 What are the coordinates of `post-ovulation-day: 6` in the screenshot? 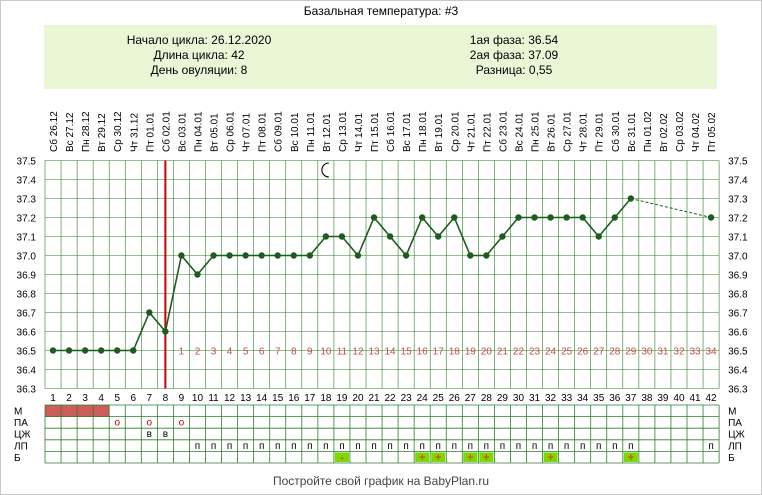 It's located at (262, 352).